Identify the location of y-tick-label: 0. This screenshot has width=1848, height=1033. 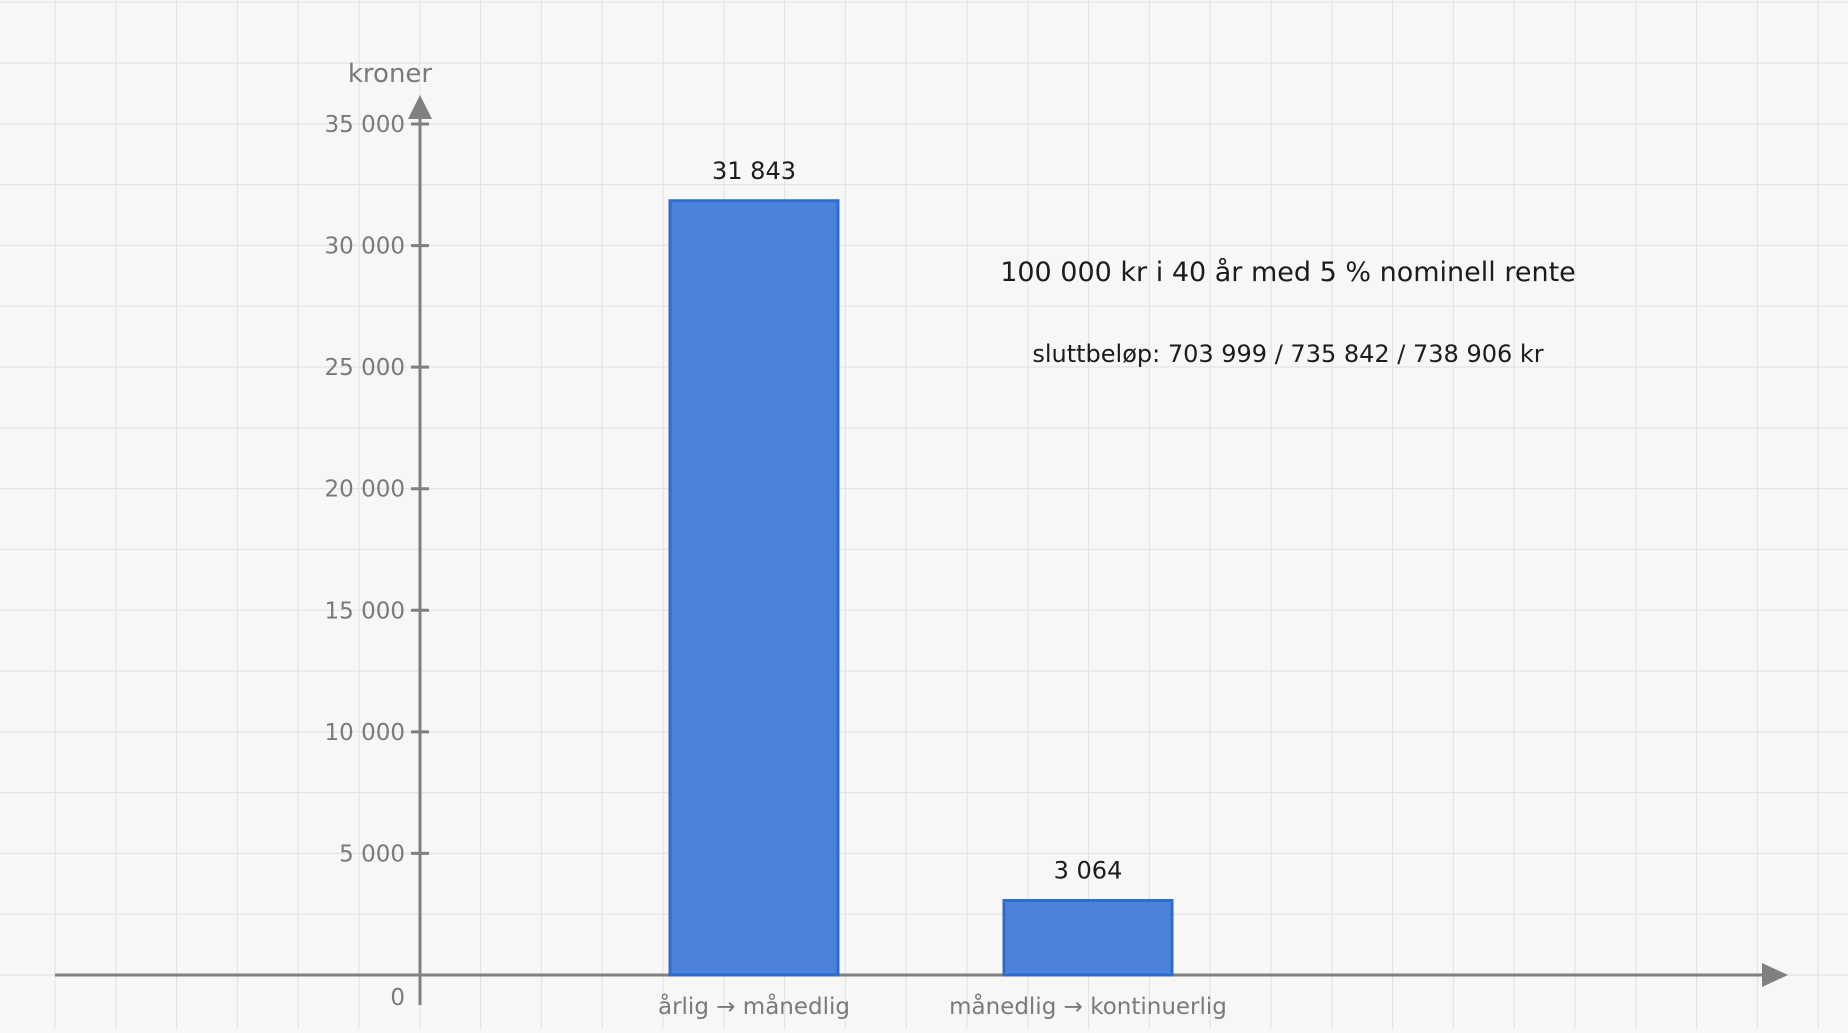
(397, 998).